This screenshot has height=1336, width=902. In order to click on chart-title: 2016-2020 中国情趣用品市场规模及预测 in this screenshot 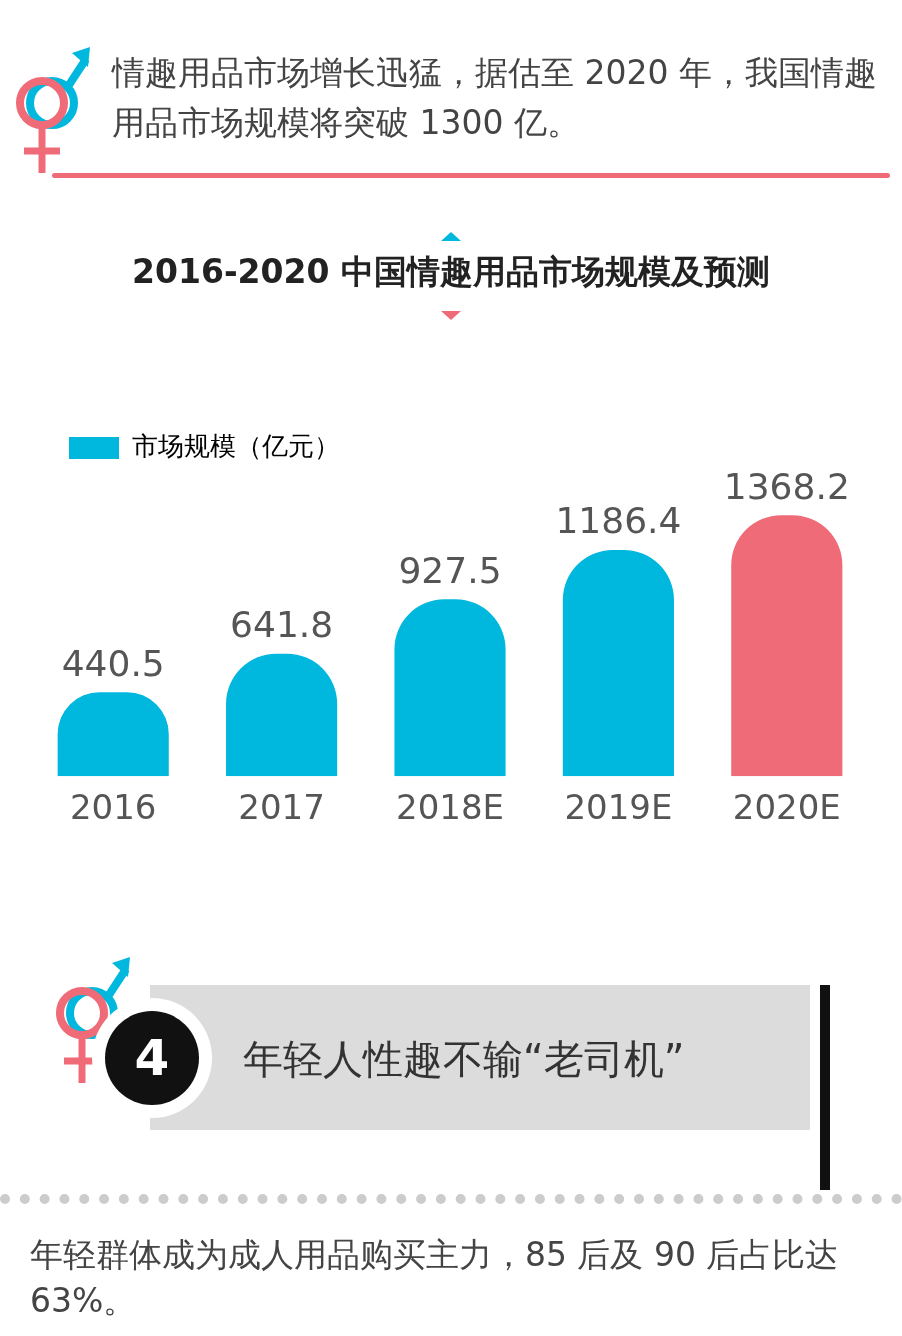, I will do `click(451, 272)`.